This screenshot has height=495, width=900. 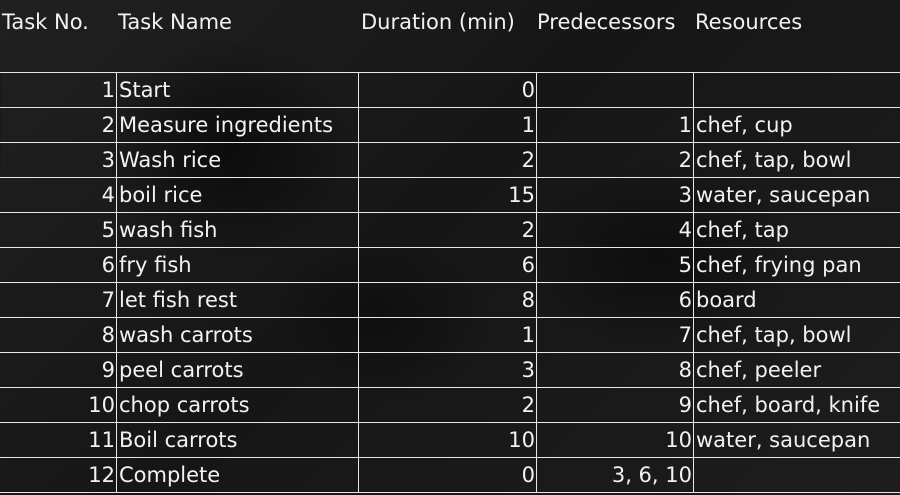 What do you see at coordinates (615, 230) in the screenshot?
I see `cell-predecessors: 4` at bounding box center [615, 230].